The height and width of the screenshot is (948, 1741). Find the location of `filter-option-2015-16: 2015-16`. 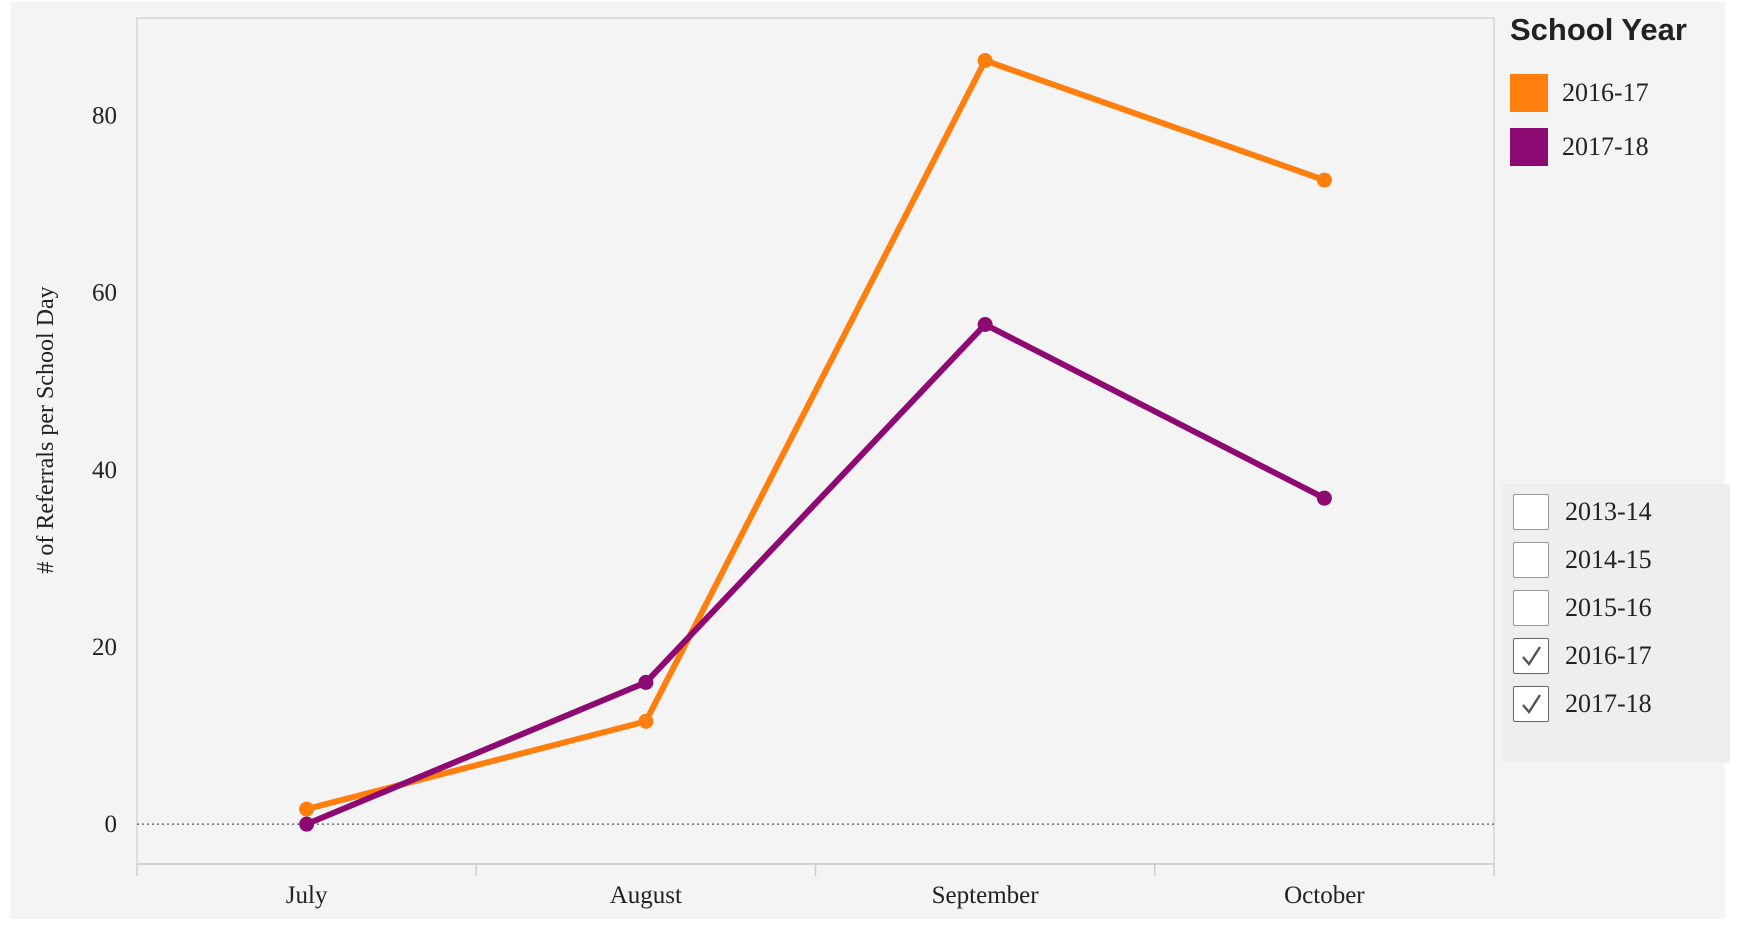

filter-option-2015-16: 2015-16 is located at coordinates (1616, 608).